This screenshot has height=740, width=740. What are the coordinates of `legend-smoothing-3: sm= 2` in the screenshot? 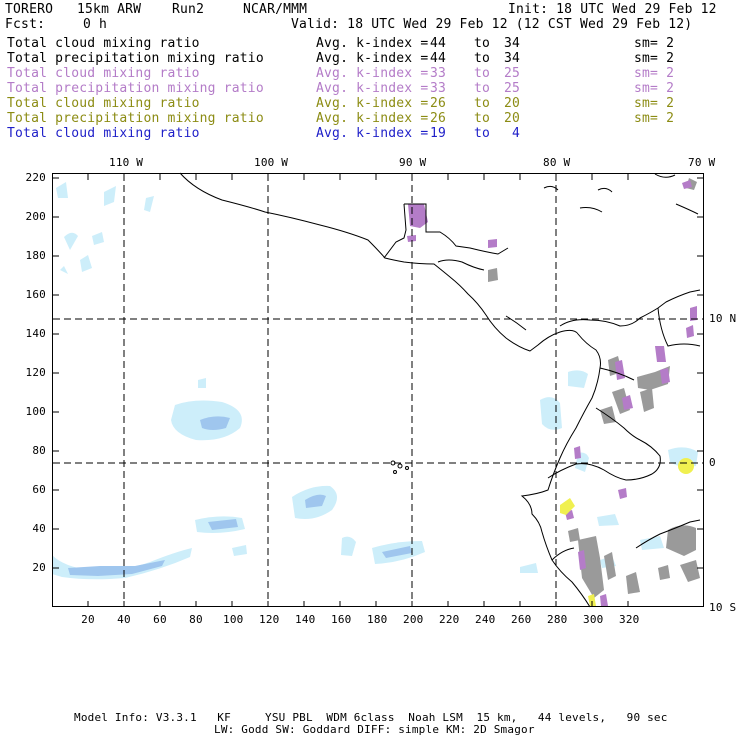 It's located at (654, 88).